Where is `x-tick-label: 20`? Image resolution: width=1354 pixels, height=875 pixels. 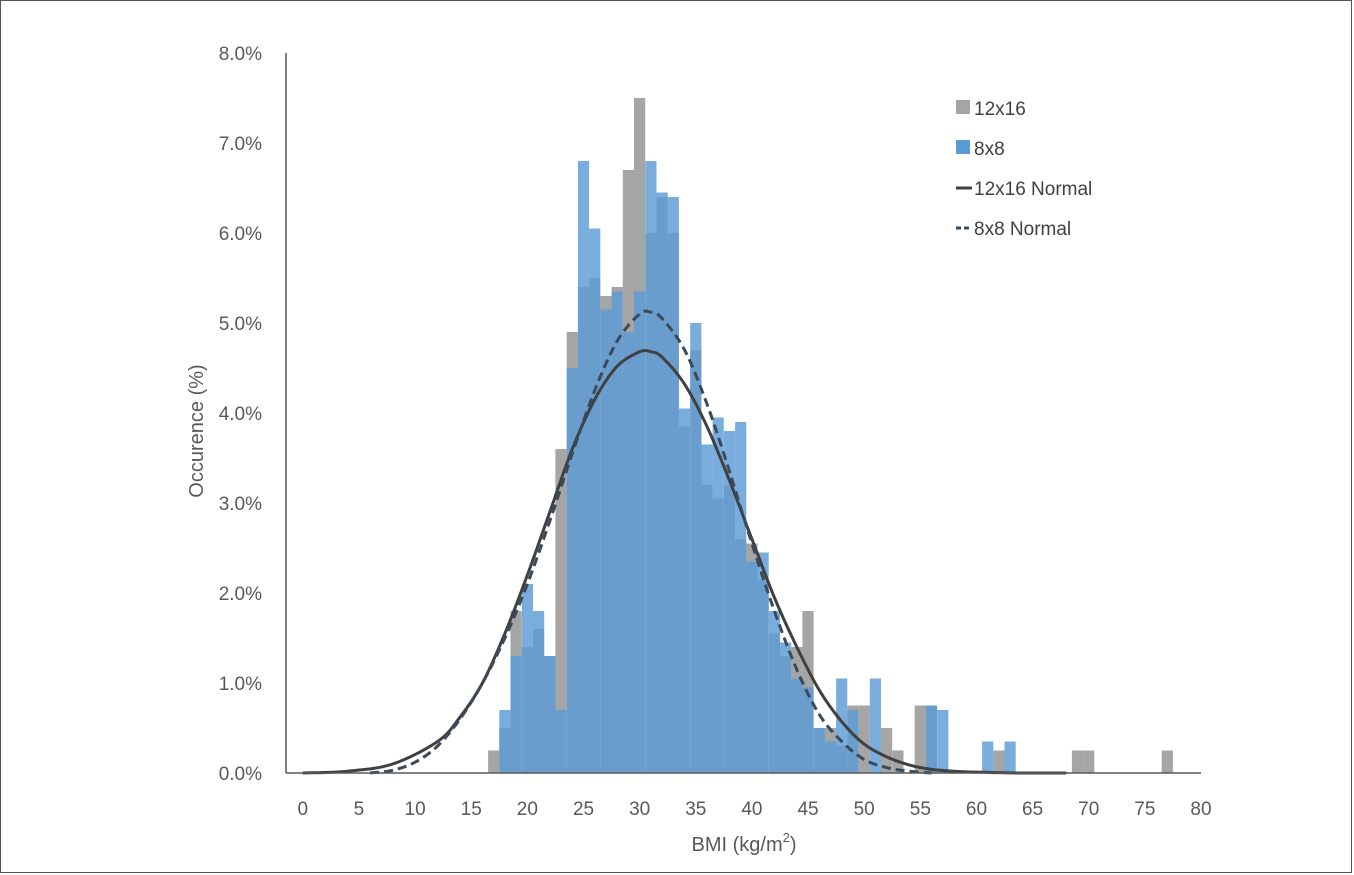
x-tick-label: 20 is located at coordinates (527, 809).